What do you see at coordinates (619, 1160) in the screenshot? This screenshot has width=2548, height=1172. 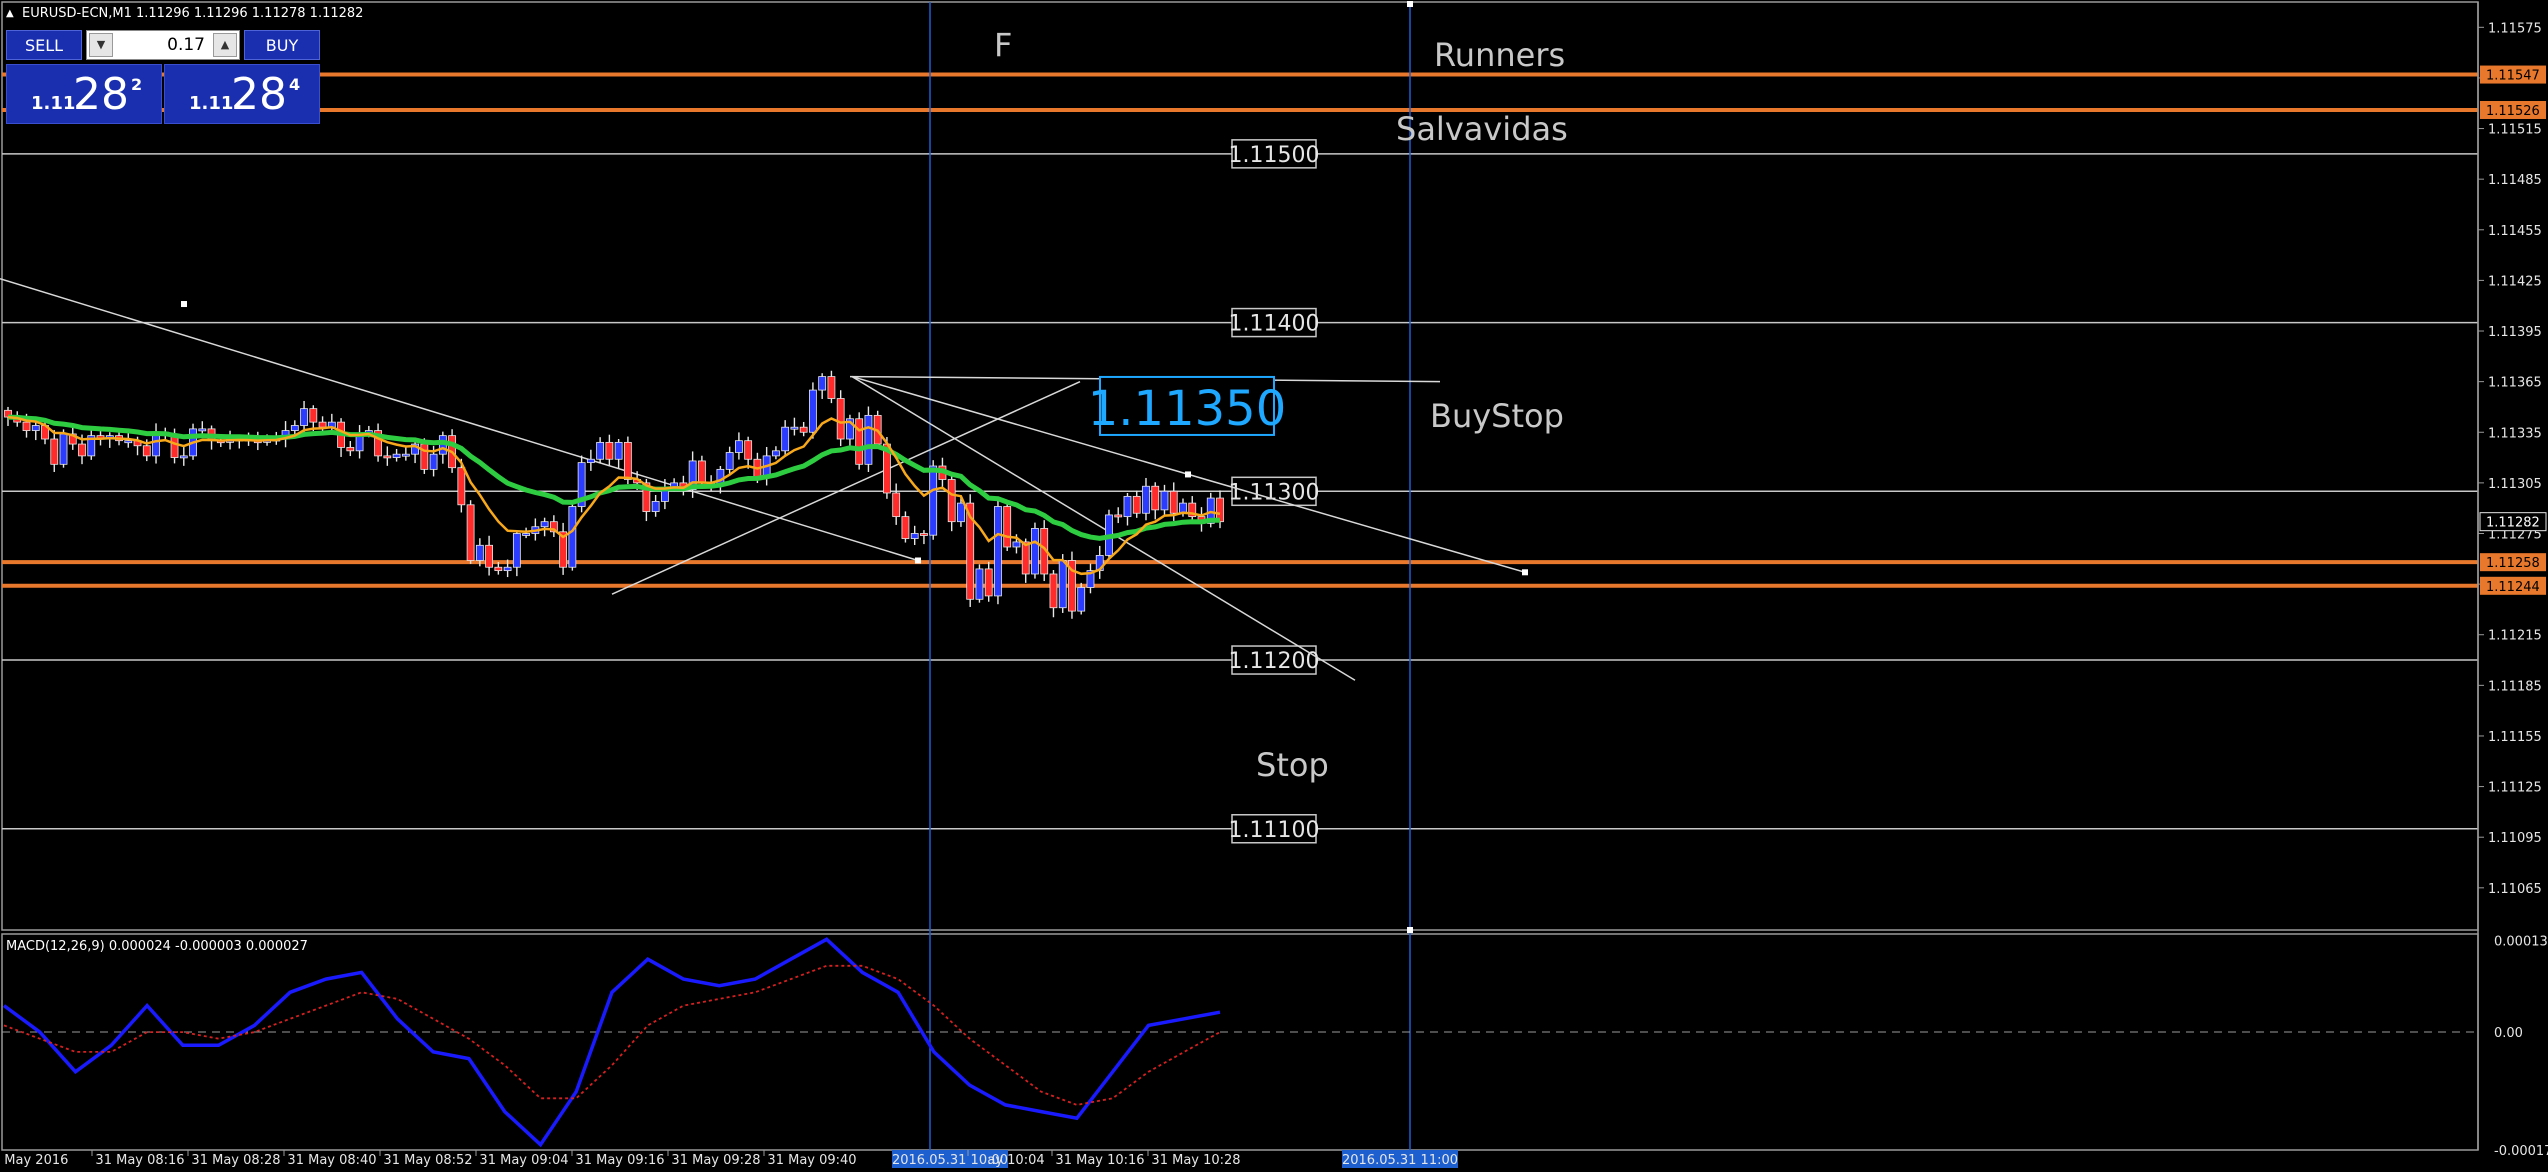 I see `time-tick-label: 31 May 09:16` at bounding box center [619, 1160].